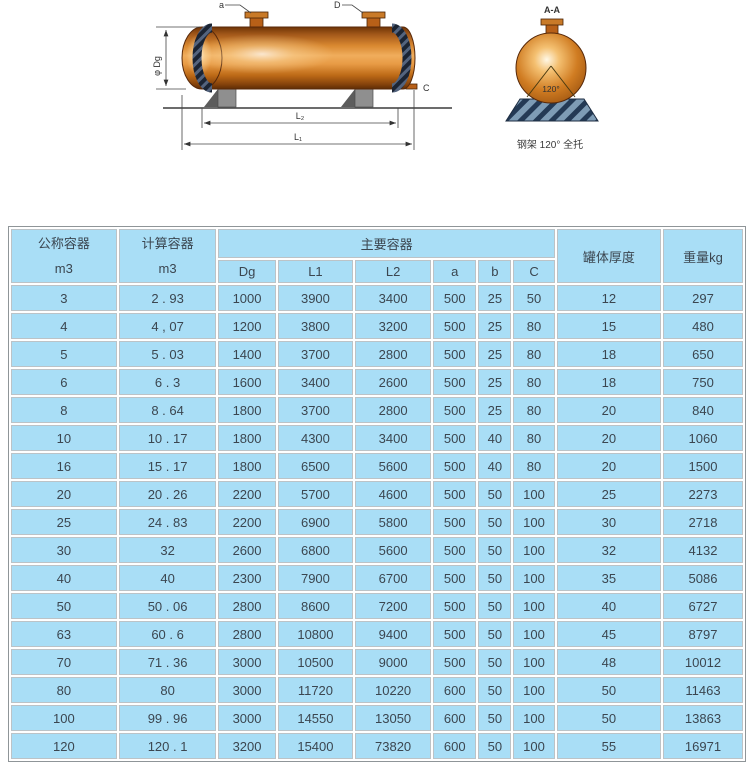 The width and height of the screenshot is (754, 762). I want to click on header-l2: L2, so click(393, 271).